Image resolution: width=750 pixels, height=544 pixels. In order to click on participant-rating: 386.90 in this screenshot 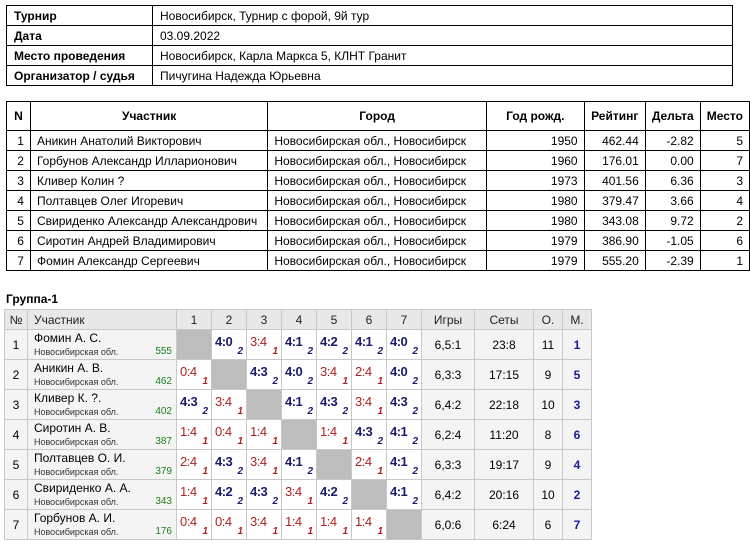, I will do `click(614, 240)`.